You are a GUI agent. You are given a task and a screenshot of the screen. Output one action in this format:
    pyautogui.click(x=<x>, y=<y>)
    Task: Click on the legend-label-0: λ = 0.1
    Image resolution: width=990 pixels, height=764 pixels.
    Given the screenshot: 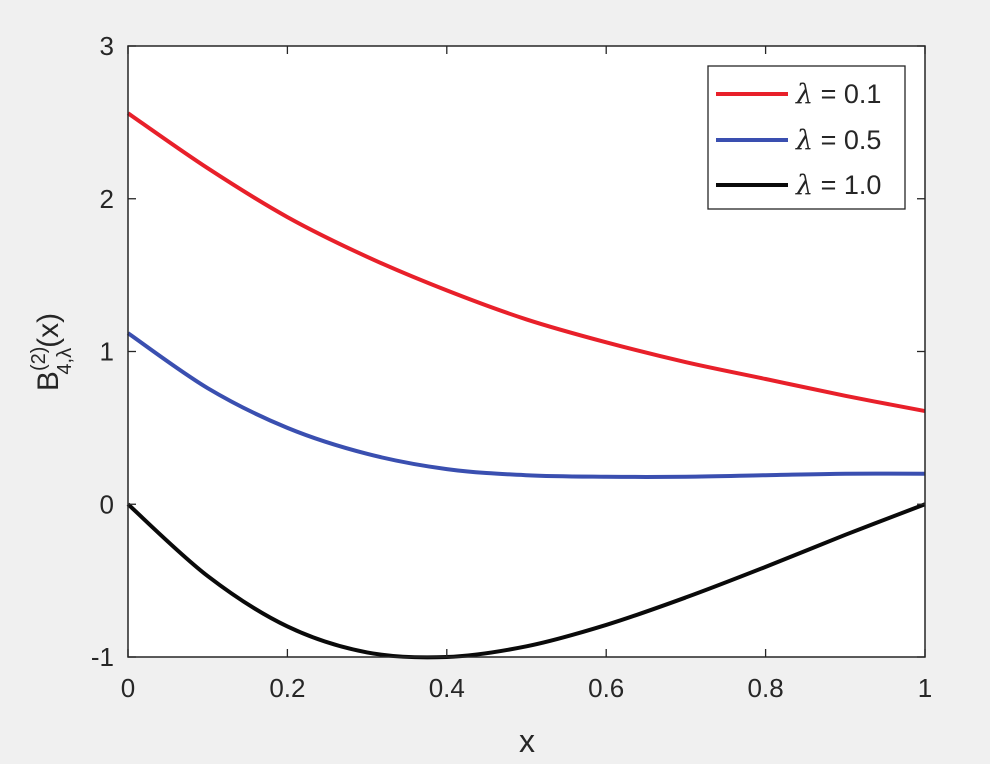 What is the action you would take?
    pyautogui.click(x=838, y=94)
    